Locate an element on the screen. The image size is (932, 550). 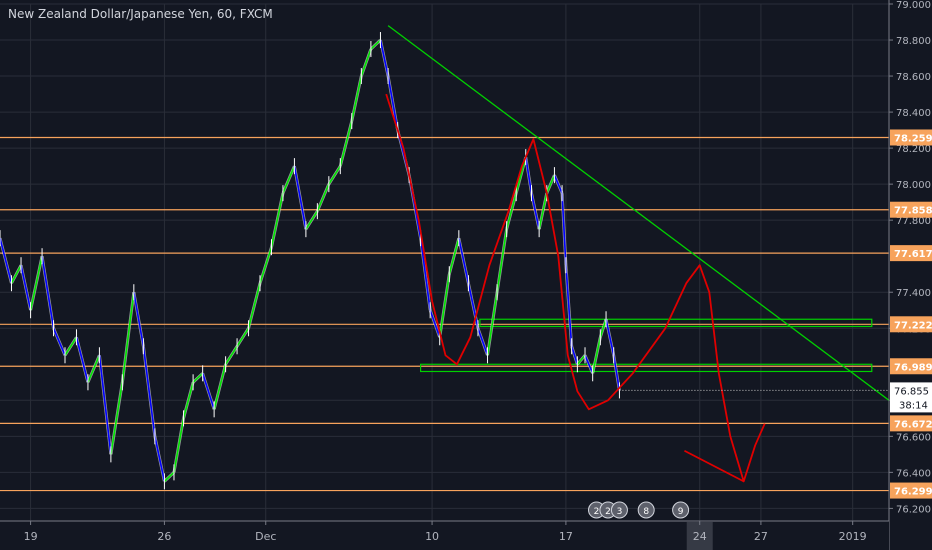
time-tick-label: Dec is located at coordinates (265, 536).